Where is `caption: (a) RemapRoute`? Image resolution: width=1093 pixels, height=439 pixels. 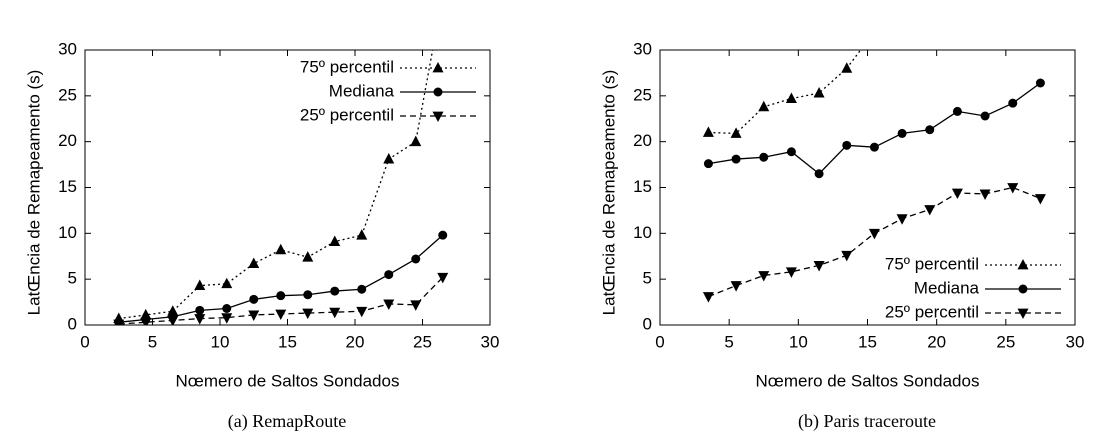
caption: (a) RemapRoute is located at coordinates (287, 421).